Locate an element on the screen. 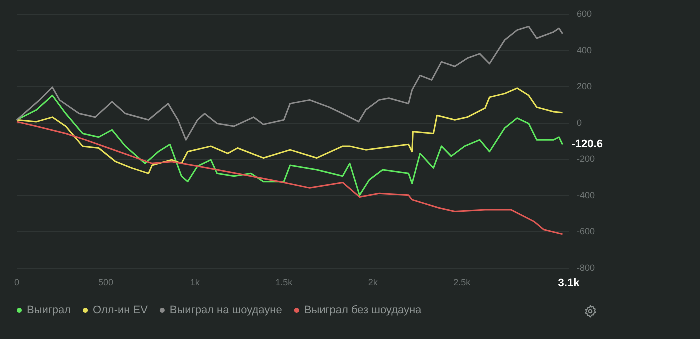  y-tick-label: -400 is located at coordinates (586, 195).